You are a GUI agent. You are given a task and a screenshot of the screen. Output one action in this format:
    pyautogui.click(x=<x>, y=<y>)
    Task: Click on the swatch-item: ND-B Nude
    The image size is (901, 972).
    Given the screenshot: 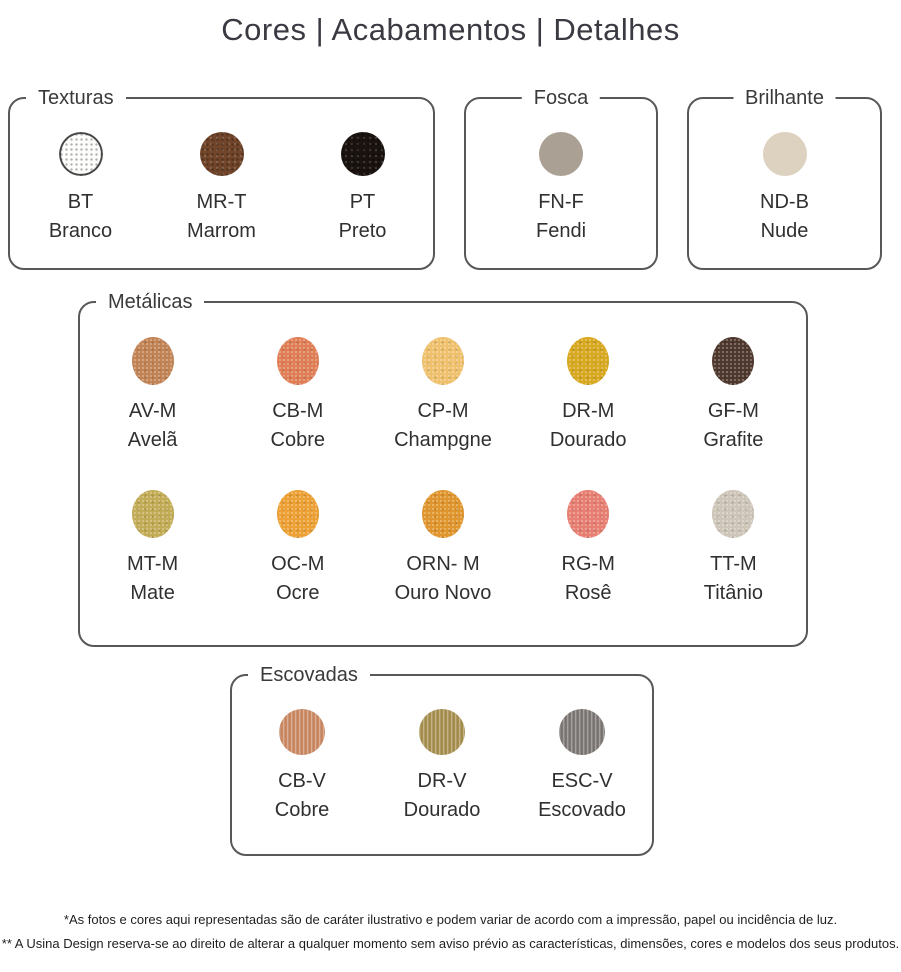 What is the action you would take?
    pyautogui.click(x=784, y=187)
    